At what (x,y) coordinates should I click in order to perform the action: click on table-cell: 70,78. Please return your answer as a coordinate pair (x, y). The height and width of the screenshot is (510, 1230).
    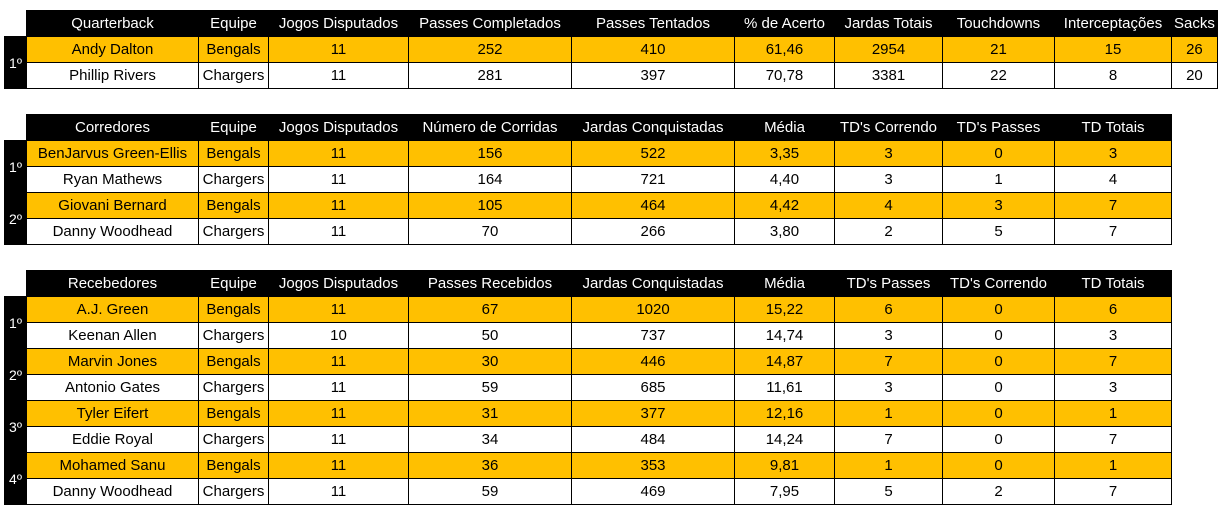
    Looking at the image, I should click on (784, 75).